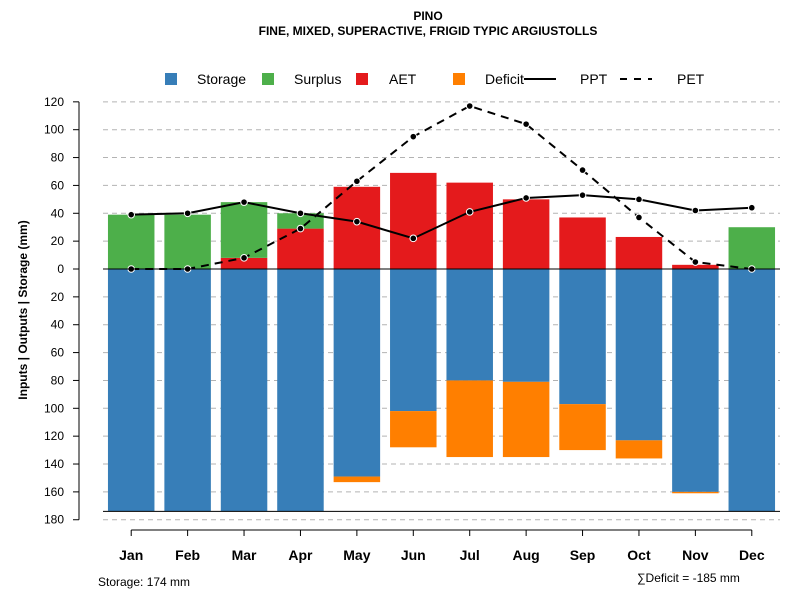  I want to click on ppt-point-feb, so click(187, 213).